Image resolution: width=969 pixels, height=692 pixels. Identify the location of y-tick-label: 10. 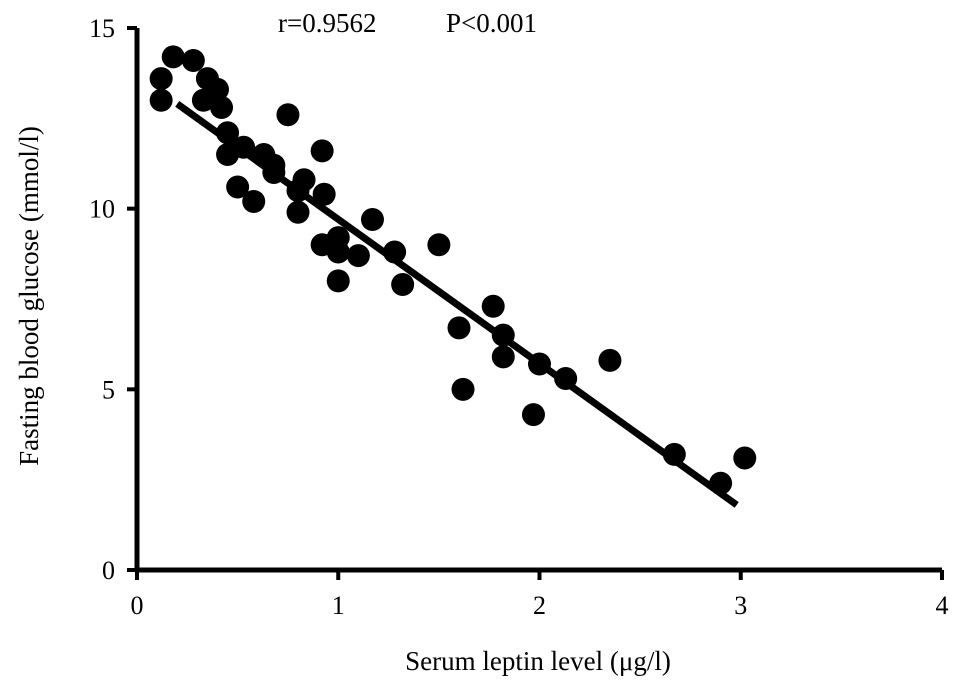
(102, 209).